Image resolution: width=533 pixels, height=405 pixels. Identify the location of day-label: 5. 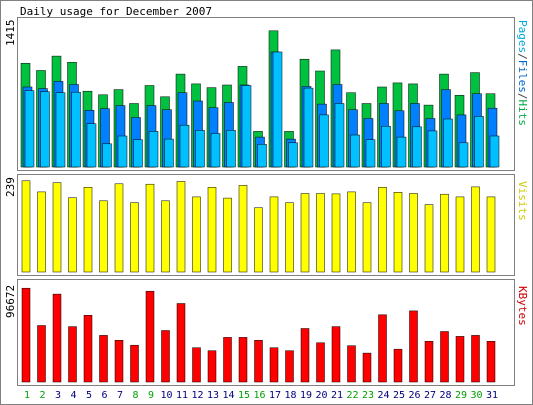
(89, 395).